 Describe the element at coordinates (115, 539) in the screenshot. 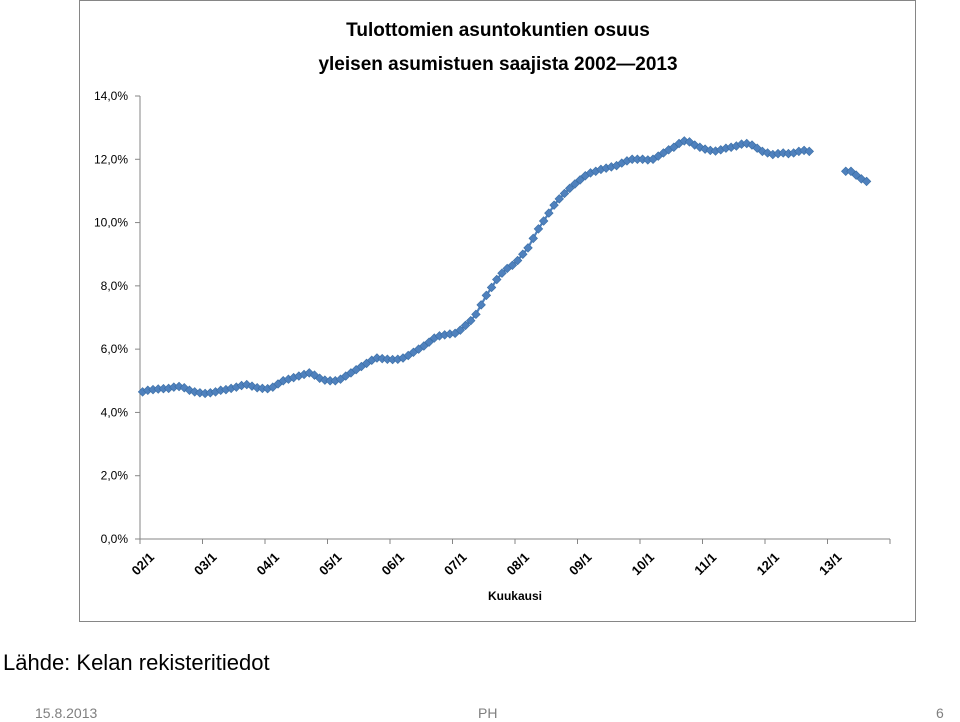

I see `y-tick-label: 0,0%` at that location.